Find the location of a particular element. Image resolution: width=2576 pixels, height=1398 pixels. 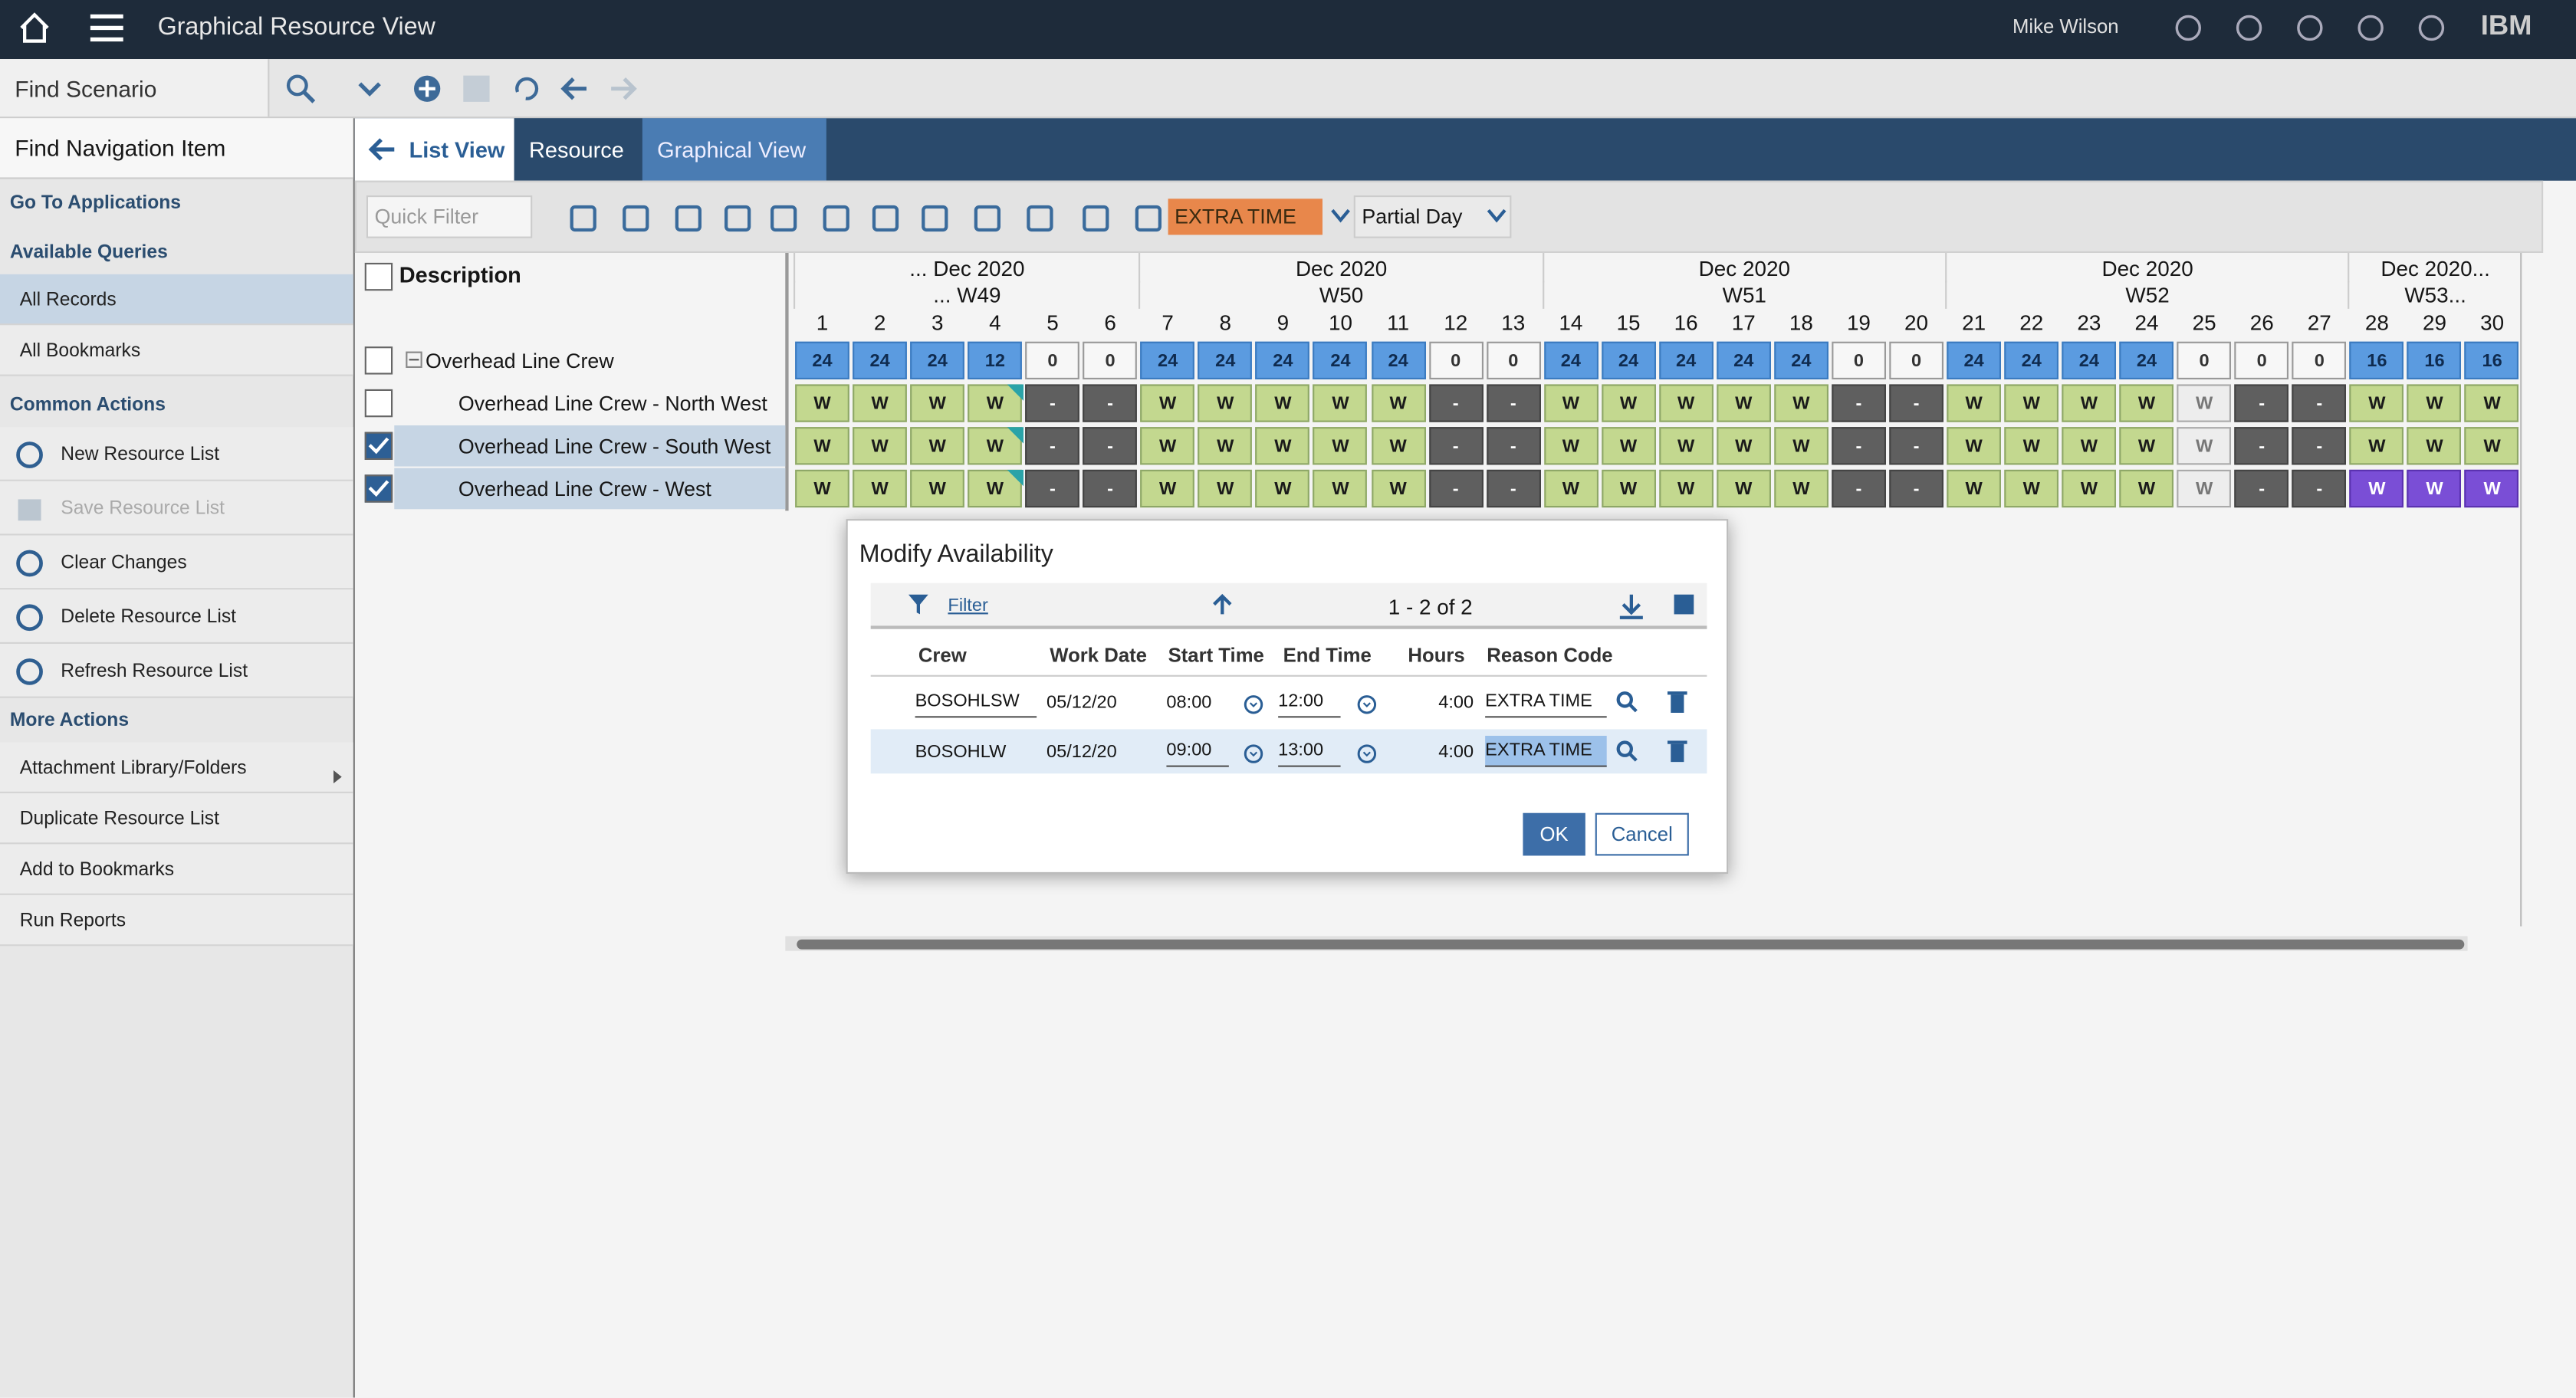

delete-icon is located at coordinates (1677, 701).